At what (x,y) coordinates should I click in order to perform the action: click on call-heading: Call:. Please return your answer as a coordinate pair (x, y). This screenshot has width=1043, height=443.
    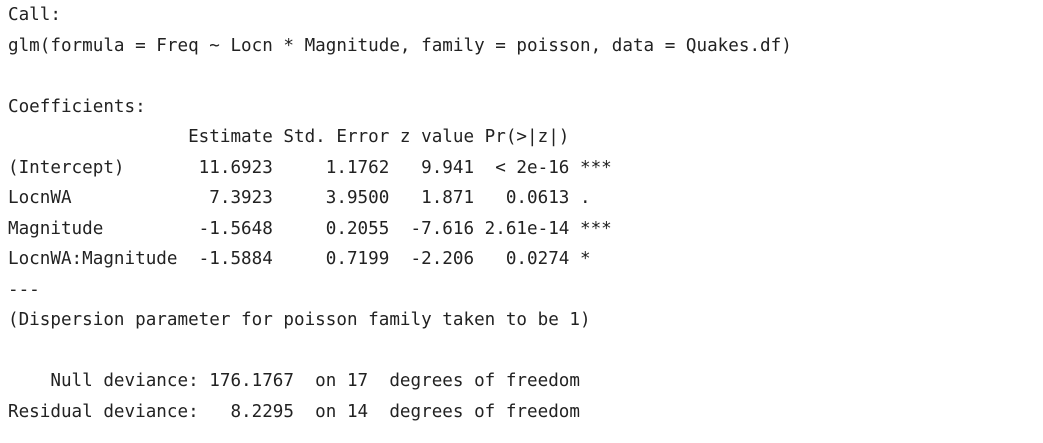
    Looking at the image, I should click on (34, 15).